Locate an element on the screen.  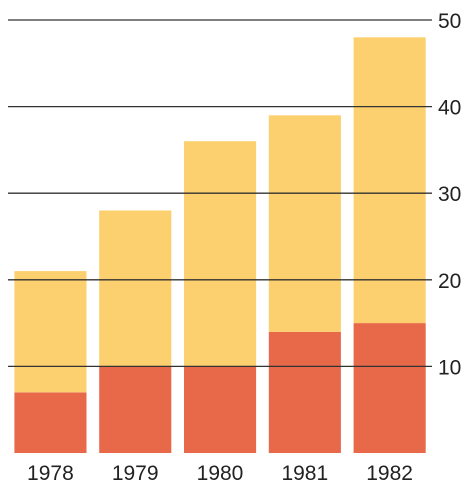
x-tick-label-1980: 1980 is located at coordinates (220, 473).